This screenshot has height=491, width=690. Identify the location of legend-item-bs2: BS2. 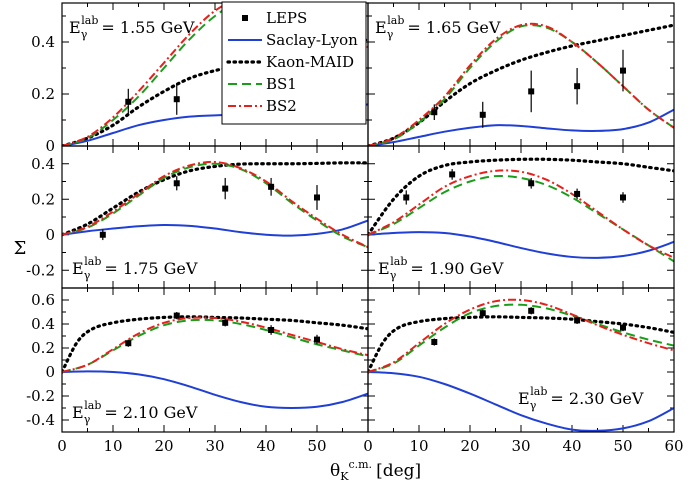
(262, 106).